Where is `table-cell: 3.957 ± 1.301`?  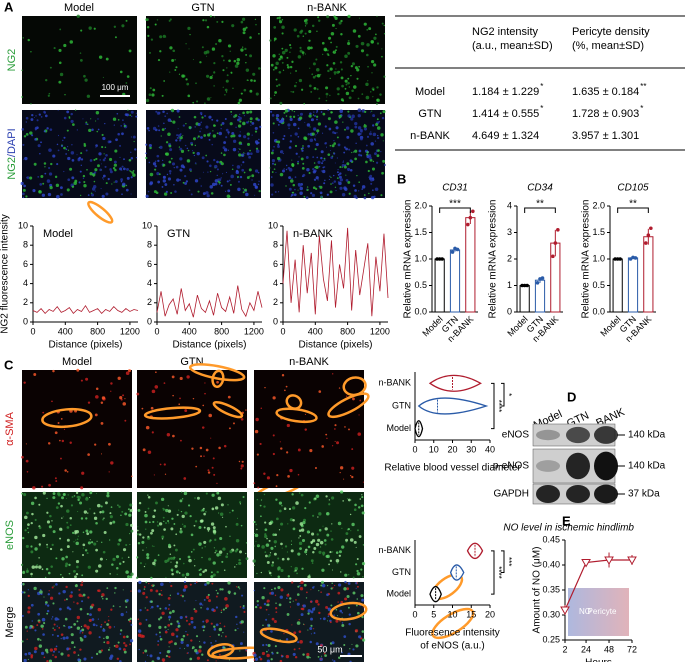 table-cell: 3.957 ± 1.301 is located at coordinates (605, 136).